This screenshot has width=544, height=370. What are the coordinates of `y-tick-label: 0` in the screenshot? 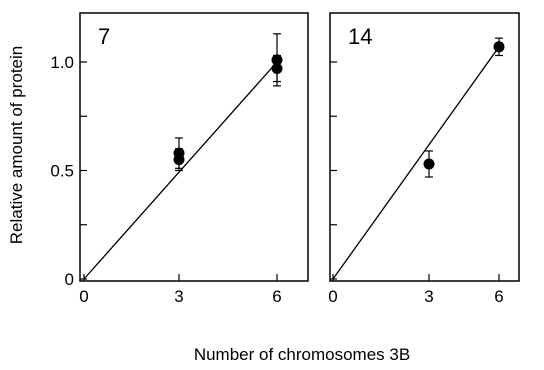 It's located at (69, 279).